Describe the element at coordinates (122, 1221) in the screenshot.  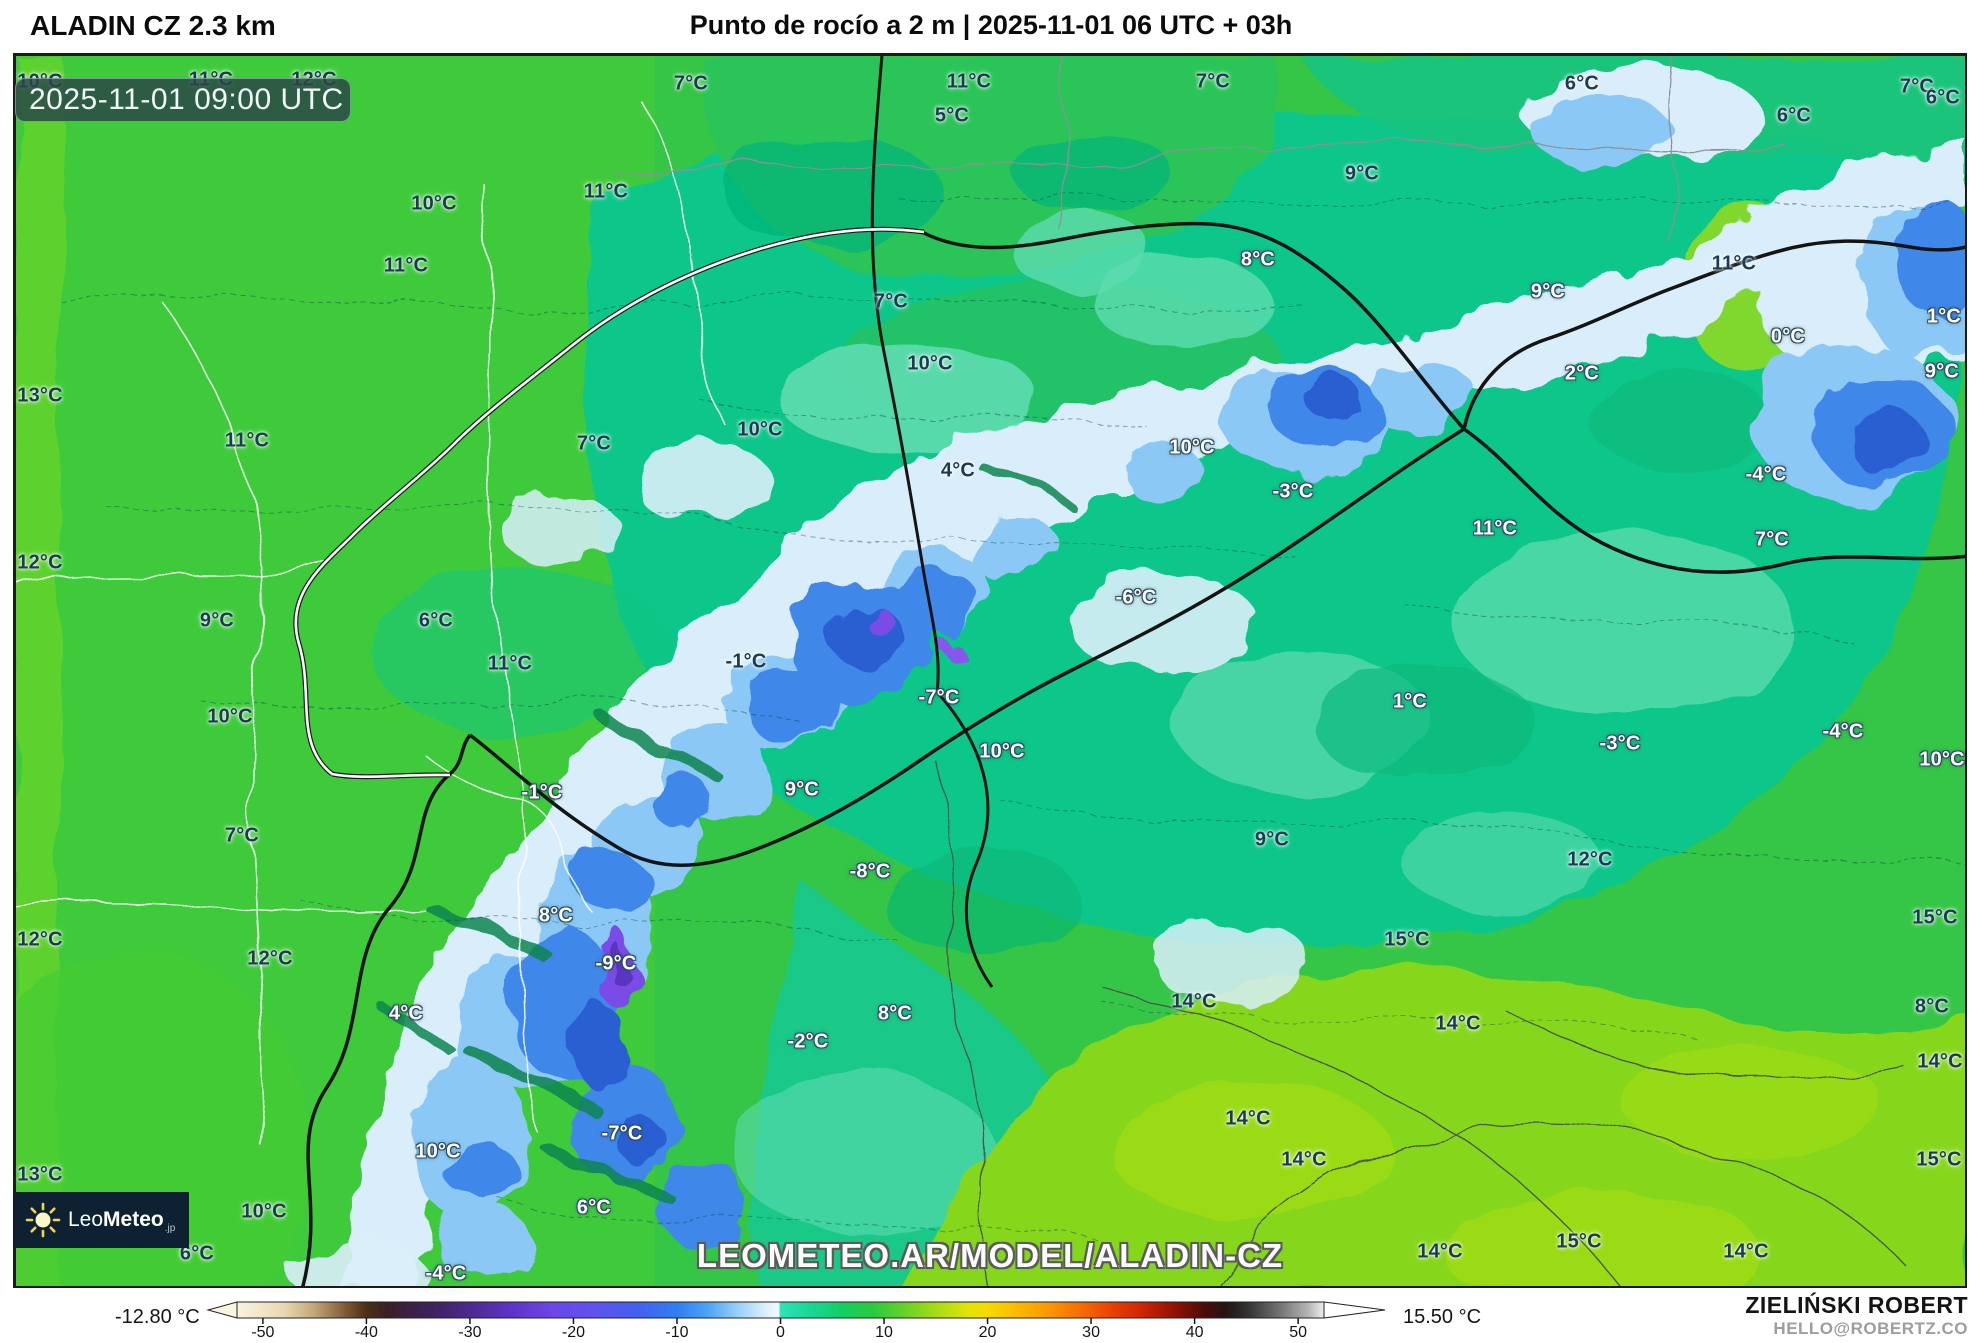
I see `logo-text: LeoMeteo.jp` at that location.